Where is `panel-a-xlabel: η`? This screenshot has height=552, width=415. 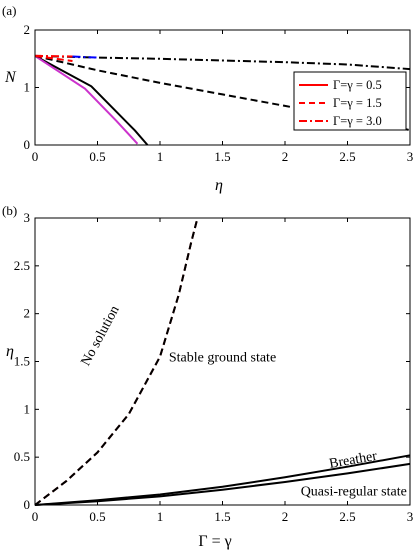
panel-a-xlabel: η is located at coordinates (219, 185).